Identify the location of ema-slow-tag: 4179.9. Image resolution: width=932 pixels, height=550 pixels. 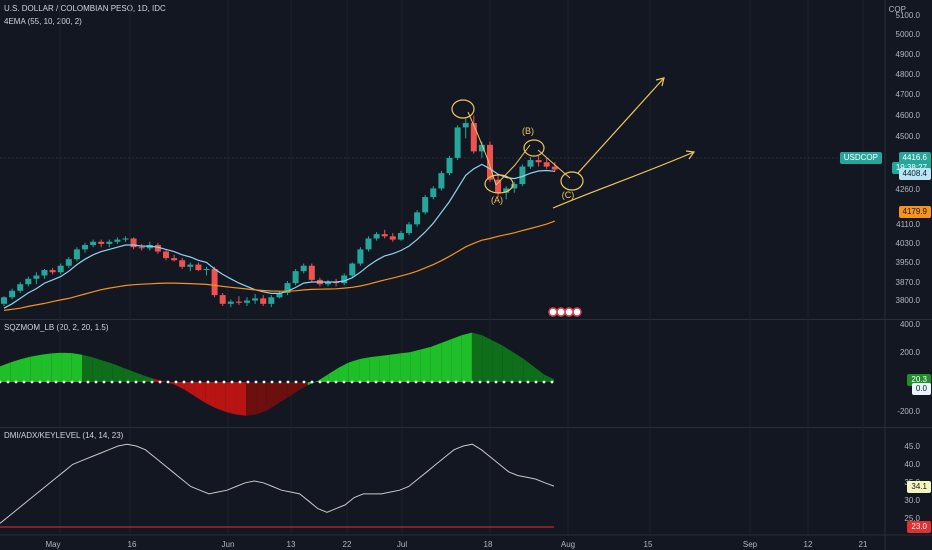
(914, 212).